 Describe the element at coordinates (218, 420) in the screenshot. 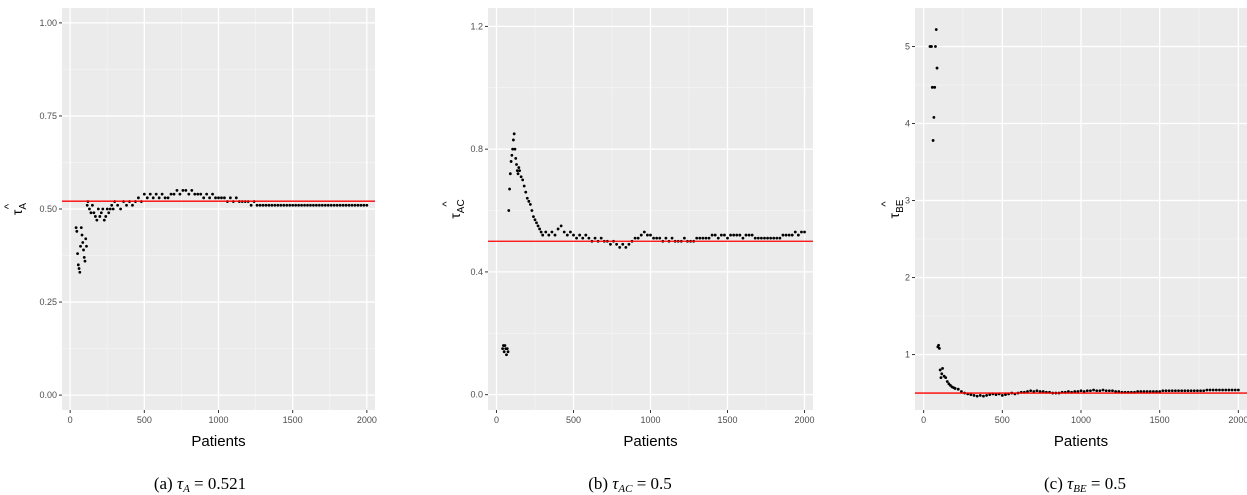

I see `x-tick-label: 1000` at that location.